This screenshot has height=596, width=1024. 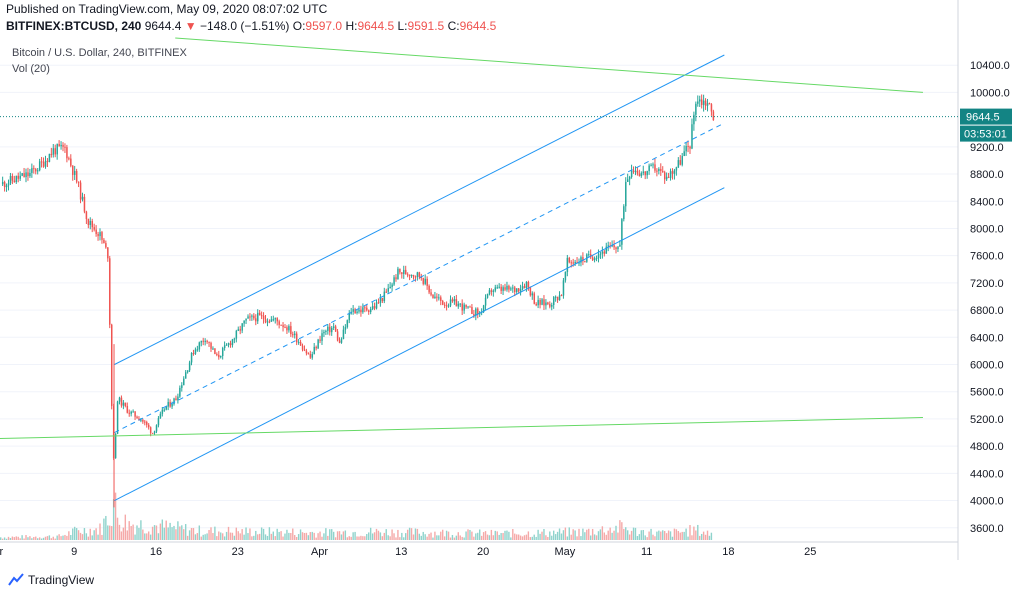 I want to click on x-tick-label: 20, so click(x=483, y=552).